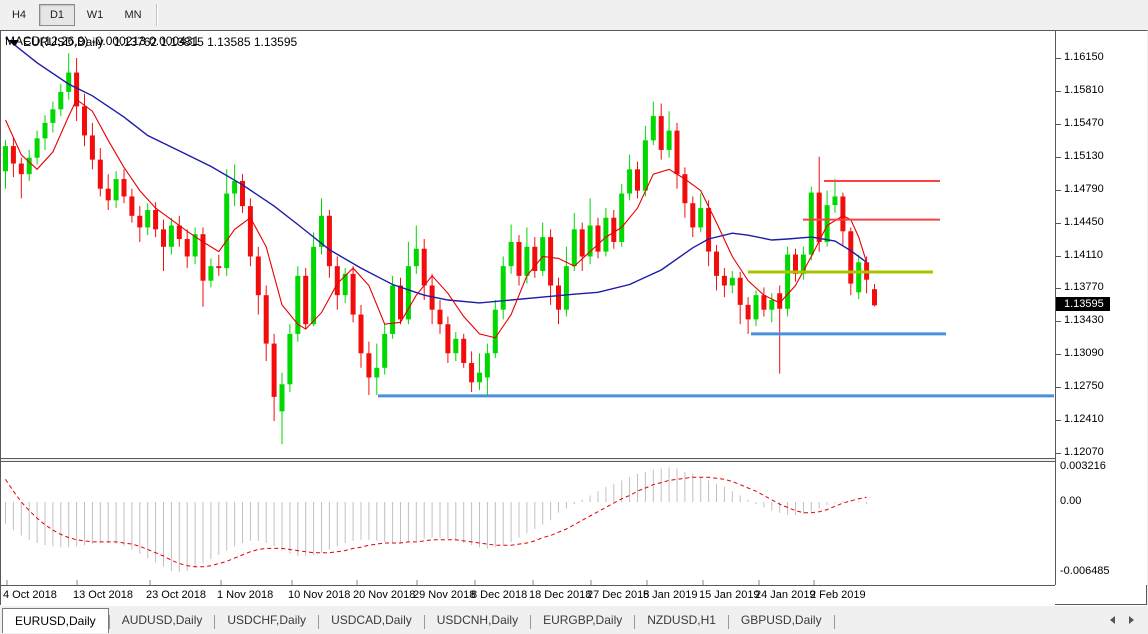  Describe the element at coordinates (1112, 620) in the screenshot. I see `scroll-left-icon` at that location.